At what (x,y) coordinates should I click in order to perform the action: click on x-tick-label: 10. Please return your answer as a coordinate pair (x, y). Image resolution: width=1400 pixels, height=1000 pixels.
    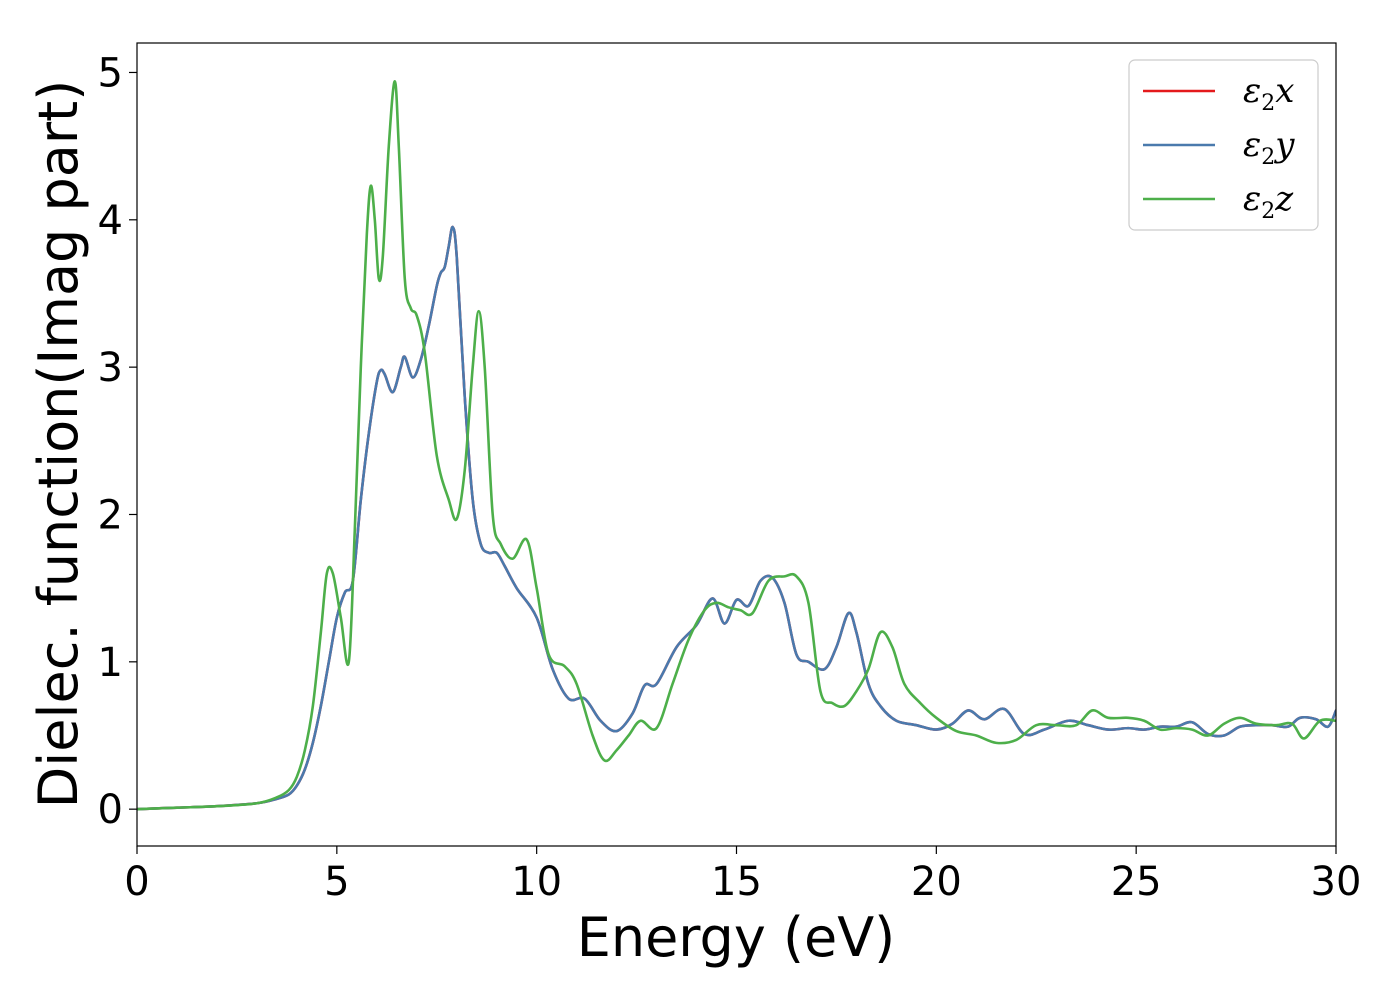
    Looking at the image, I should click on (536, 882).